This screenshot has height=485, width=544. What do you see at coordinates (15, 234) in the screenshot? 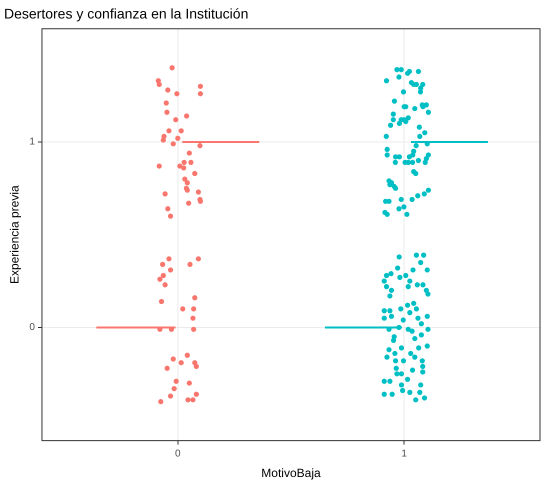
I see `y-axis-title: Experiencia previa` at bounding box center [15, 234].